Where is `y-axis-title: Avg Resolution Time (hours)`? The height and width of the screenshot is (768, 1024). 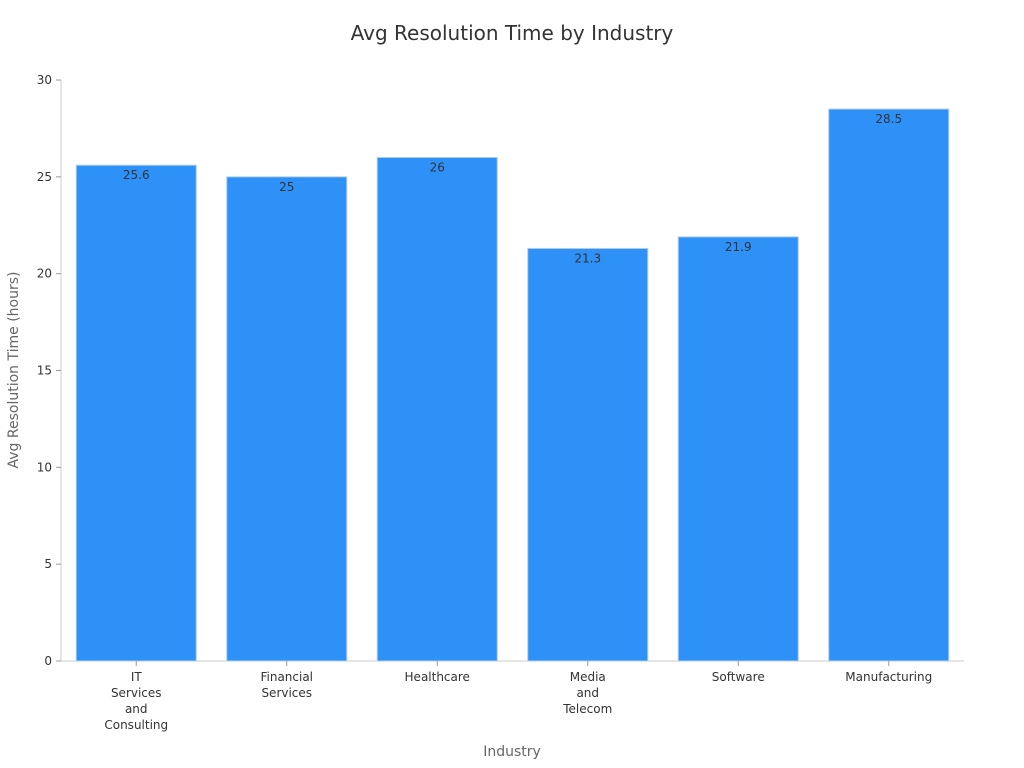
y-axis-title: Avg Resolution Time (hours) is located at coordinates (14, 370).